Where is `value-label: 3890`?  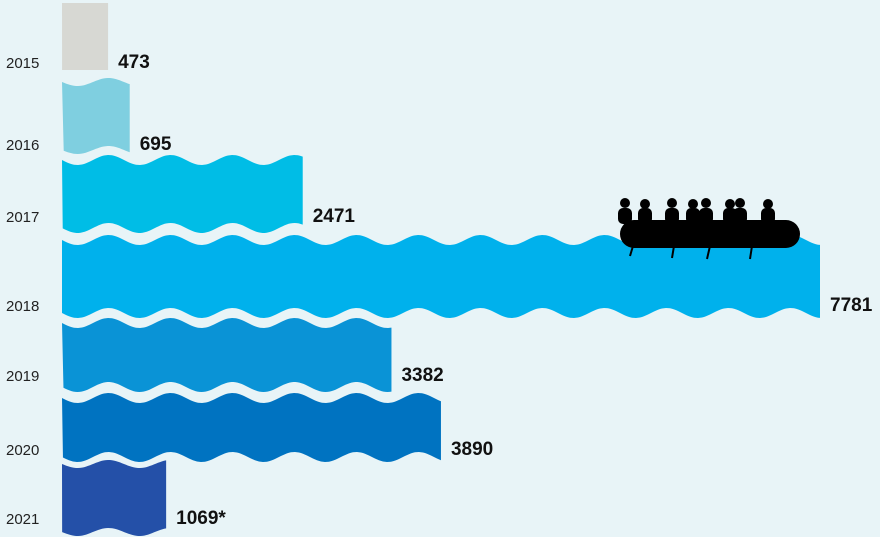
value-label: 3890 is located at coordinates (472, 449).